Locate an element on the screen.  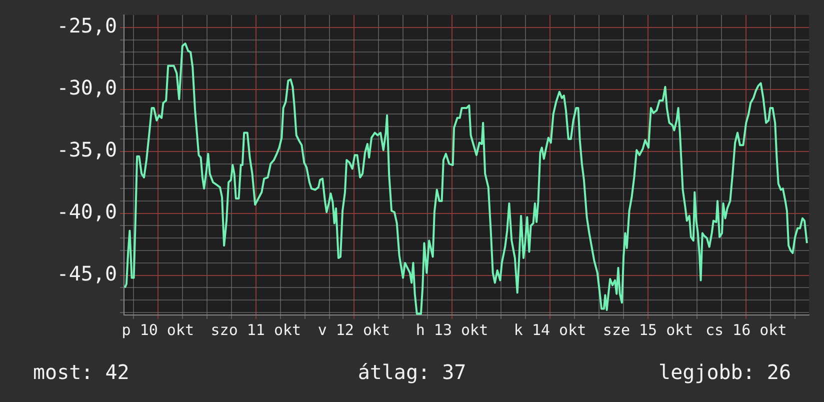
y-tick-label: -35,0 is located at coordinates (86, 150).